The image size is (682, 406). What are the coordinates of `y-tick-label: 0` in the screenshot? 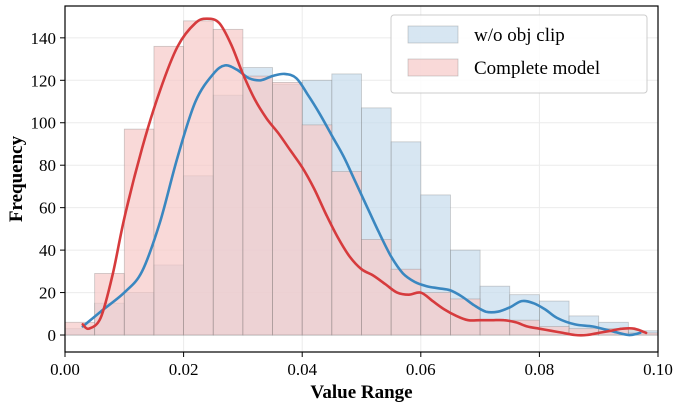 It's located at (52, 335).